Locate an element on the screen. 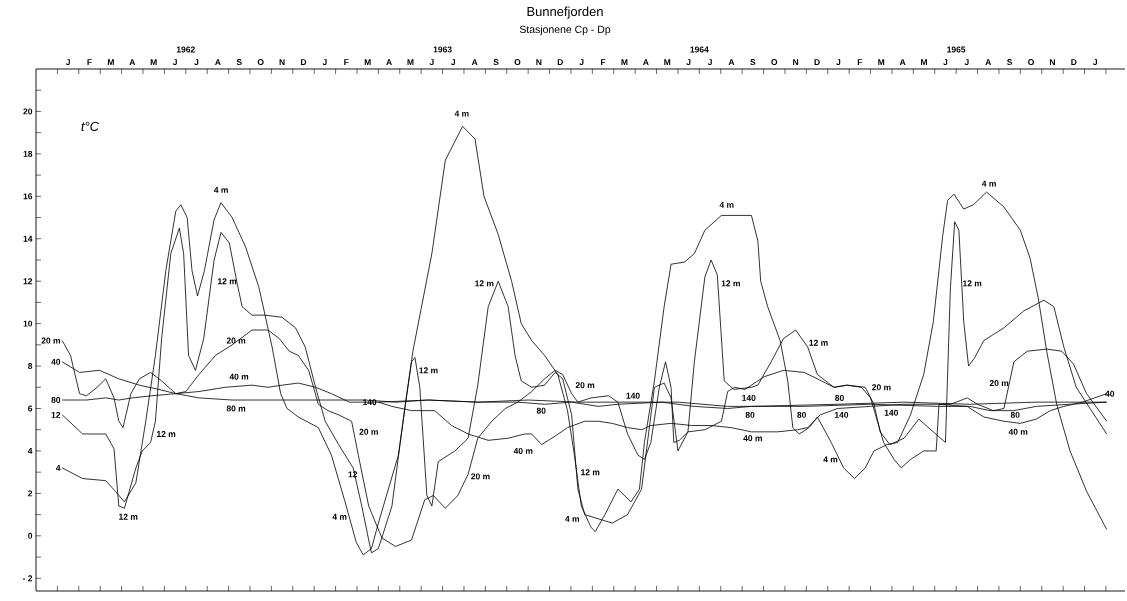 The image size is (1127, 601). series-label: 12 is located at coordinates (56, 414).